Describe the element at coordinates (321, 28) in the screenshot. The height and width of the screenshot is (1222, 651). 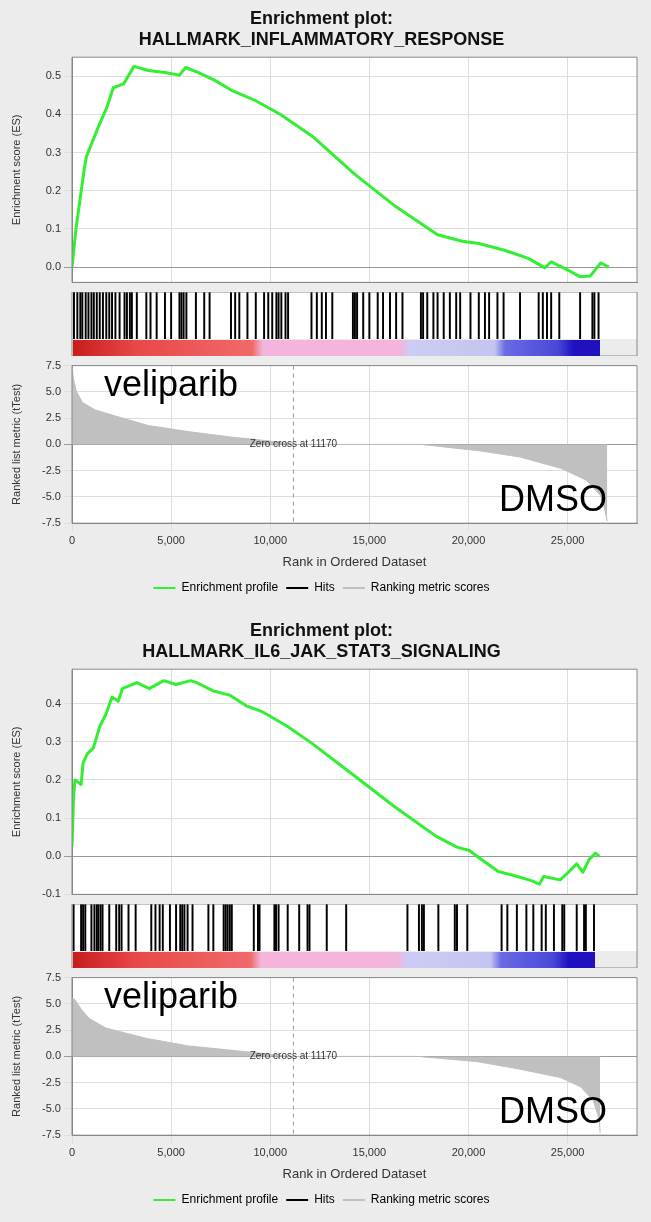
I see `chart-title: Enrichment plot: HALLMARK_INFLAMMATORY_RESPONSE` at that location.